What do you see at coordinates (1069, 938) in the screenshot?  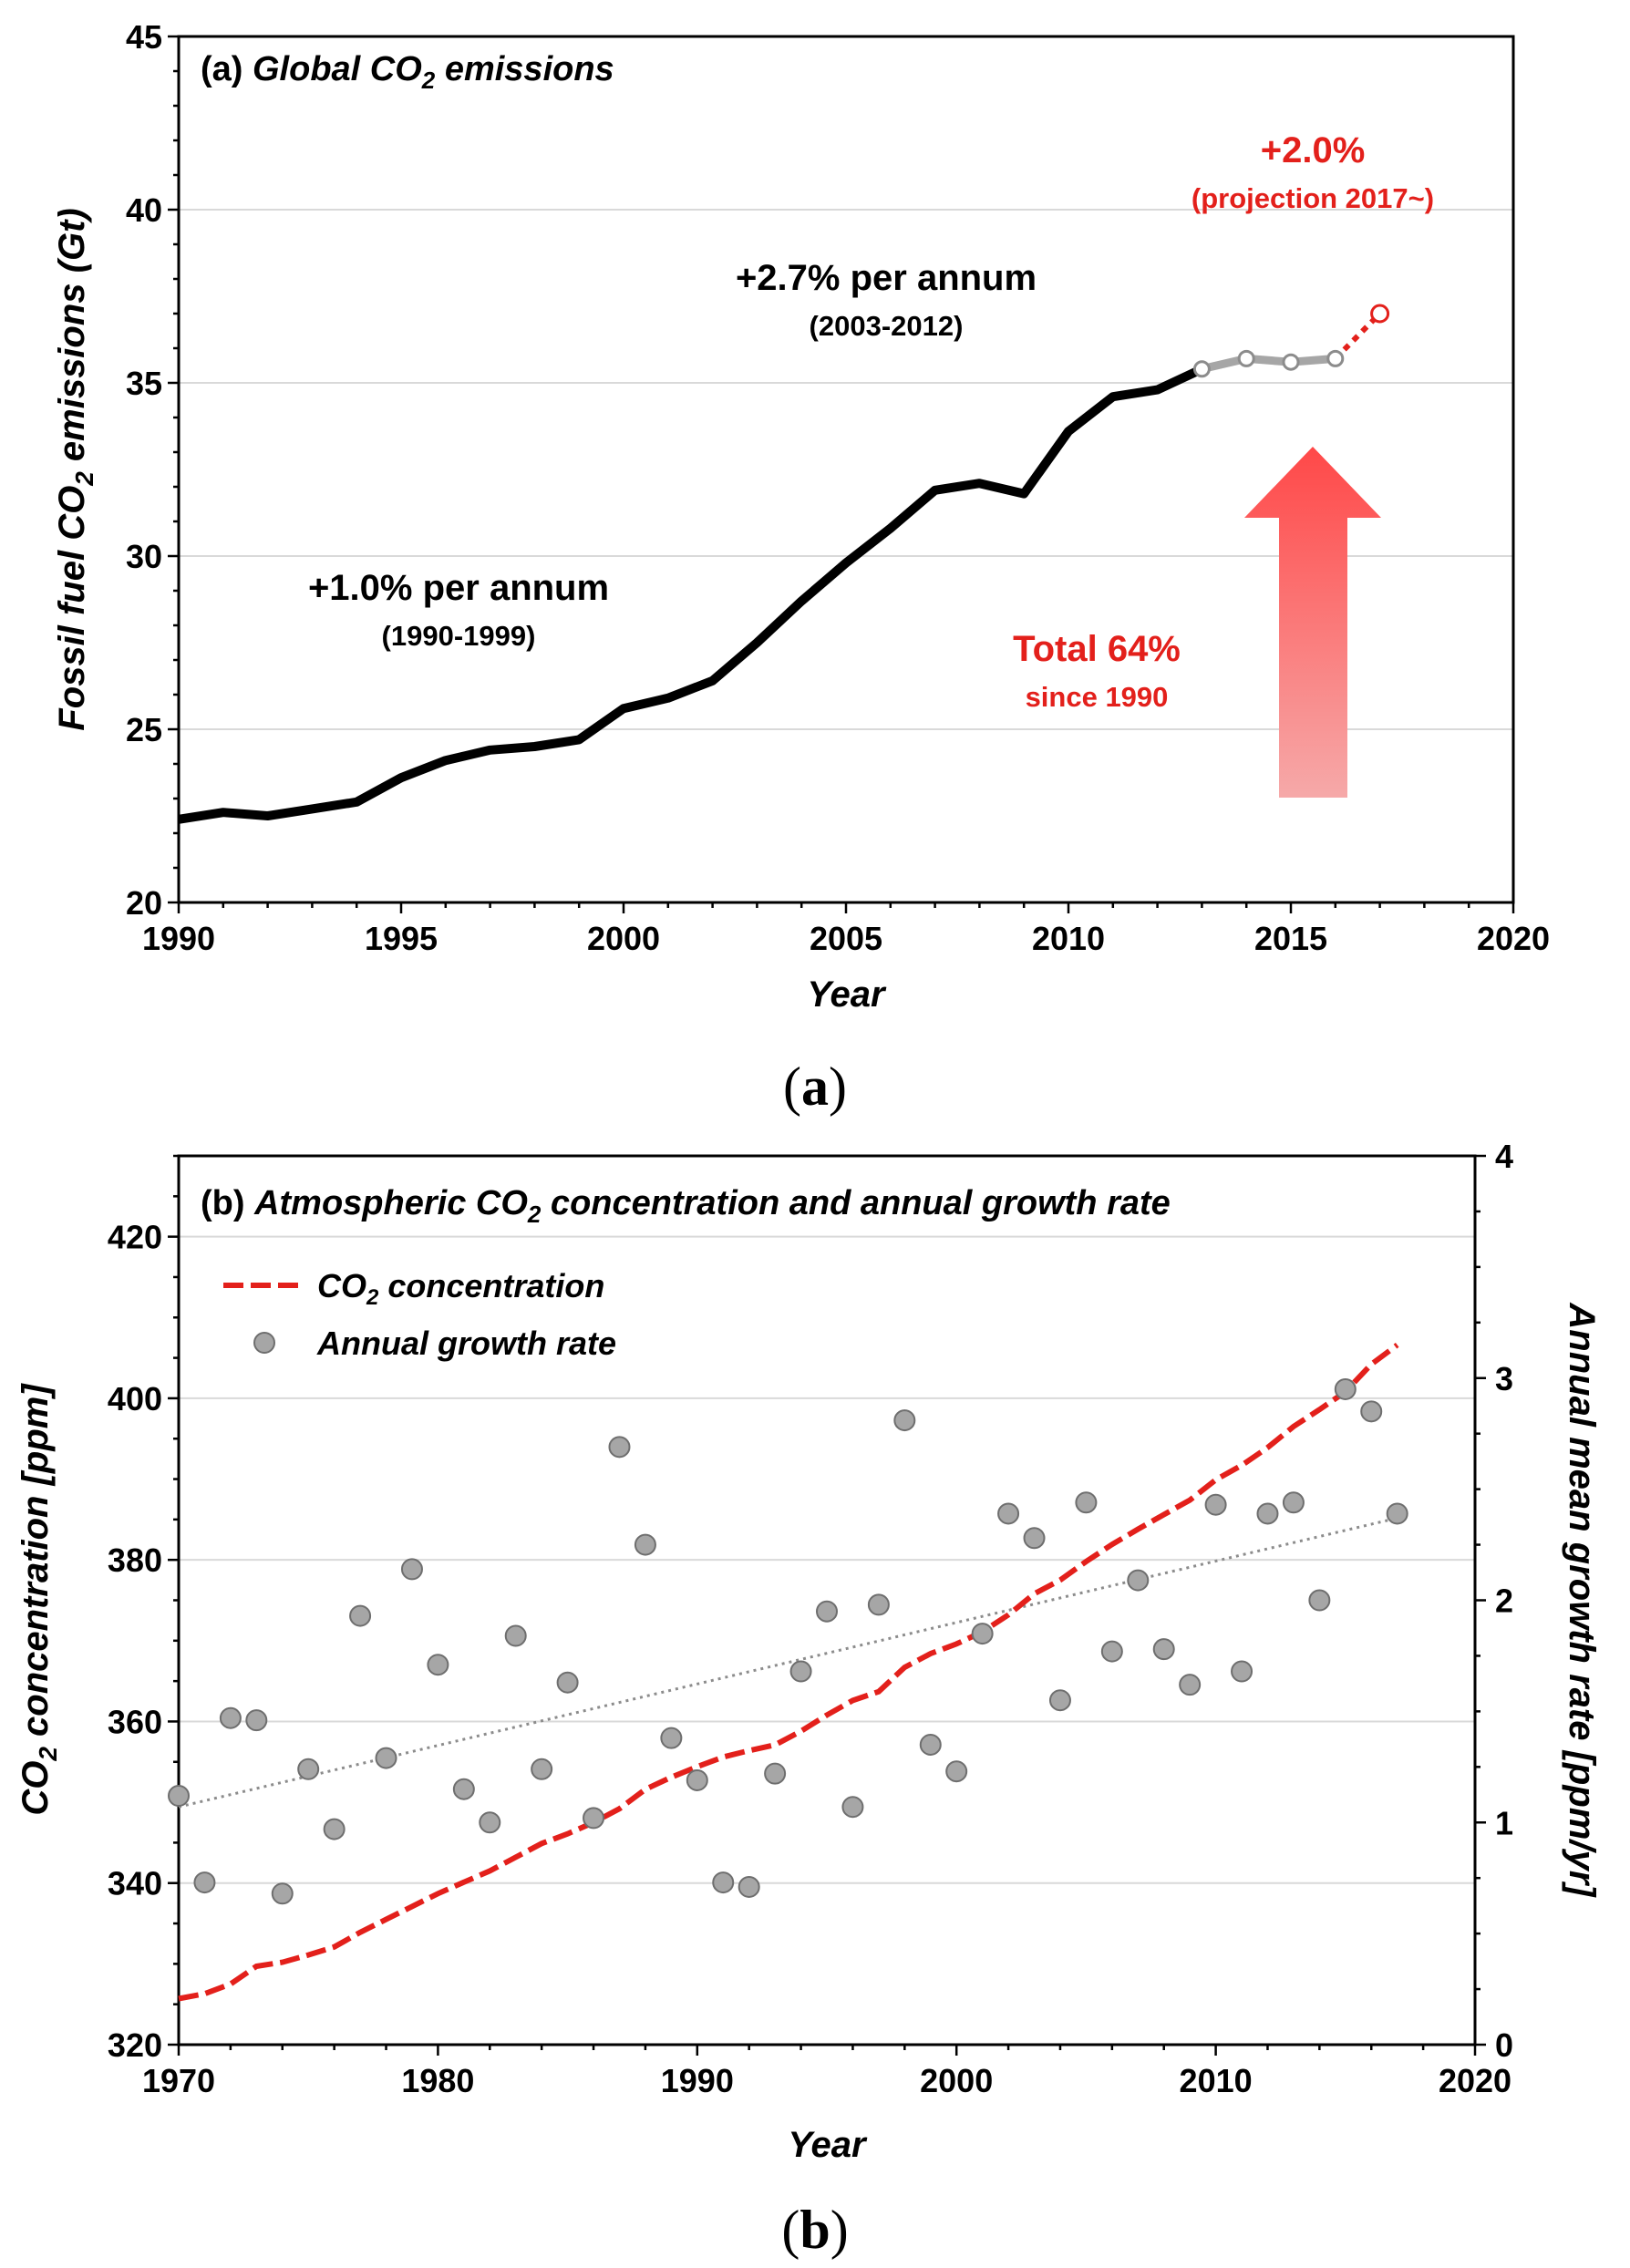 I see `chart-a-x-tick-label: 2010` at bounding box center [1069, 938].